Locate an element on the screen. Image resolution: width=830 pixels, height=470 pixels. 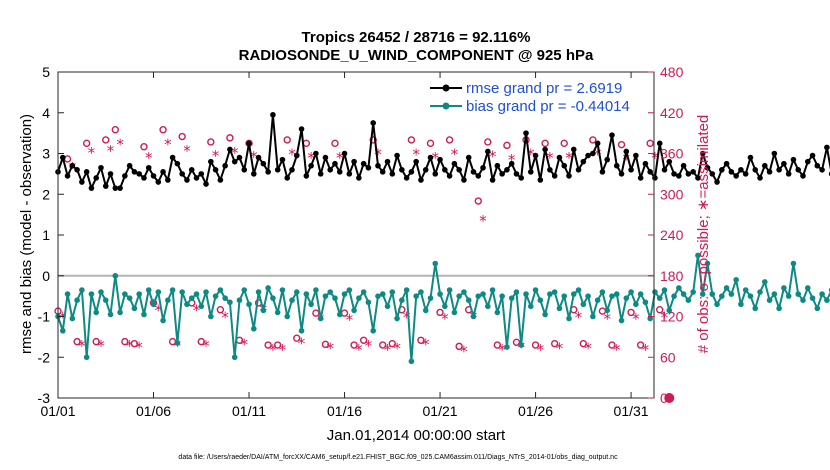
x-tick-label: 01/26 is located at coordinates (535, 411).